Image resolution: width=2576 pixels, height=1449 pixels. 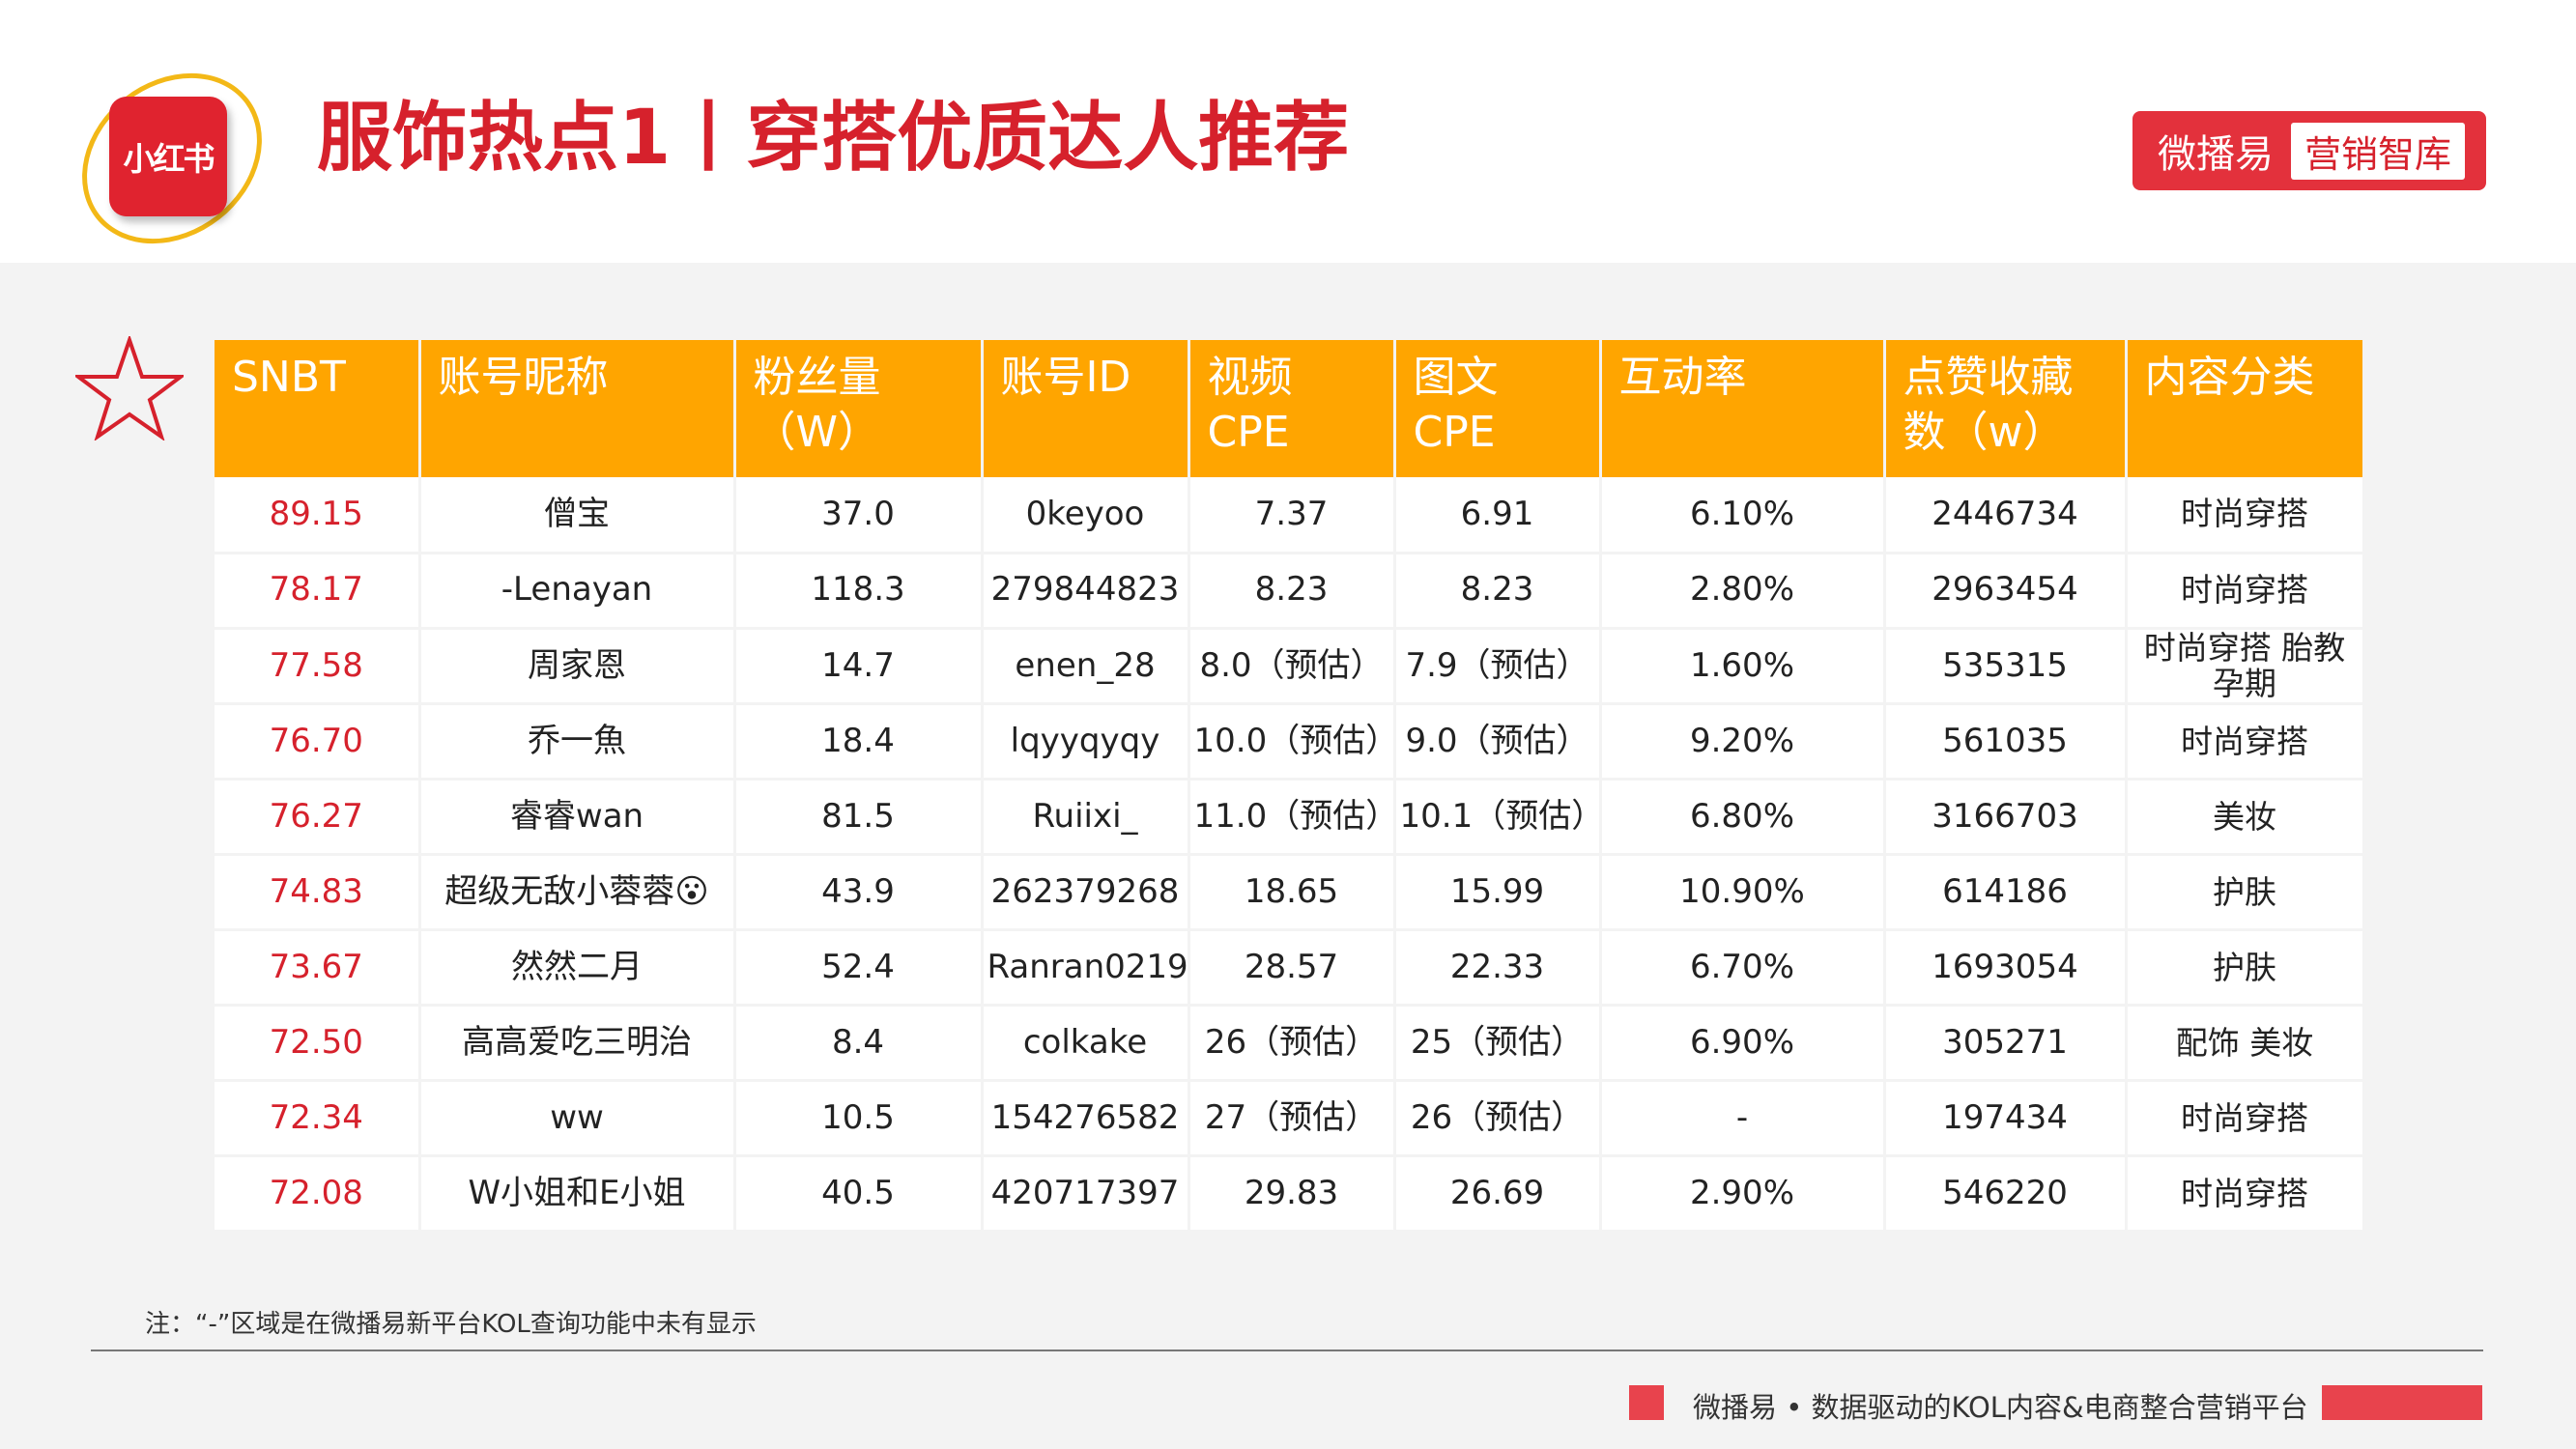 What do you see at coordinates (577, 742) in the screenshot?
I see `nickname-cell: 乔一魚` at bounding box center [577, 742].